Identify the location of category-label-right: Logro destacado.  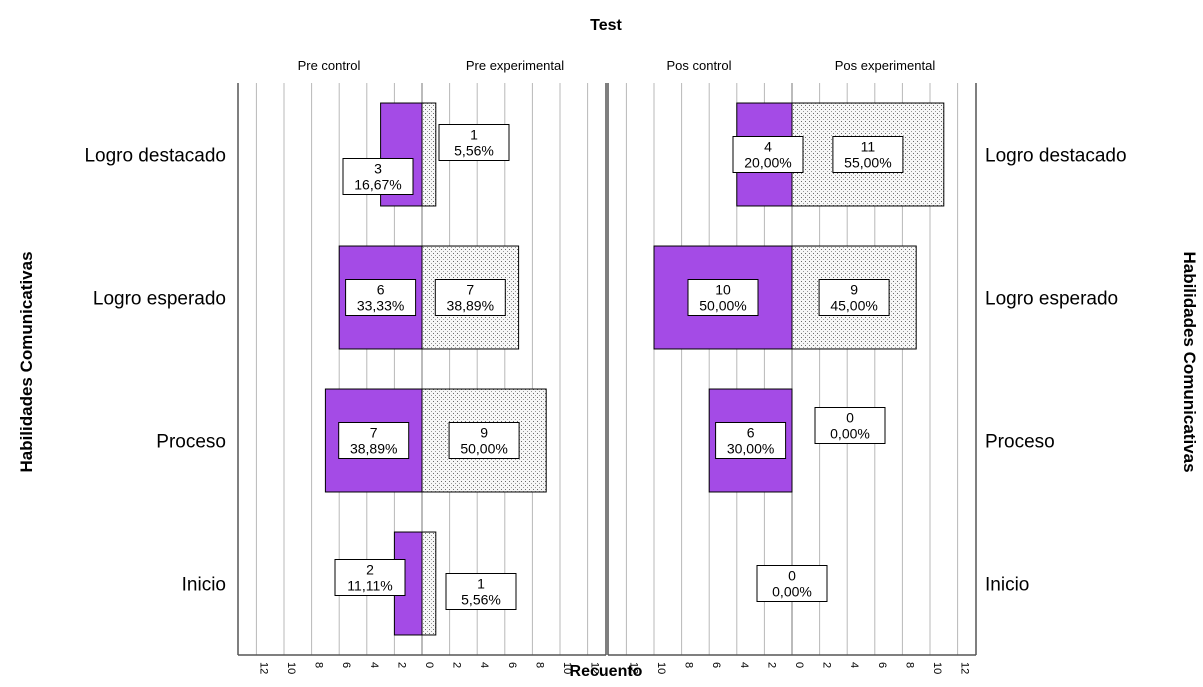
(1056, 156).